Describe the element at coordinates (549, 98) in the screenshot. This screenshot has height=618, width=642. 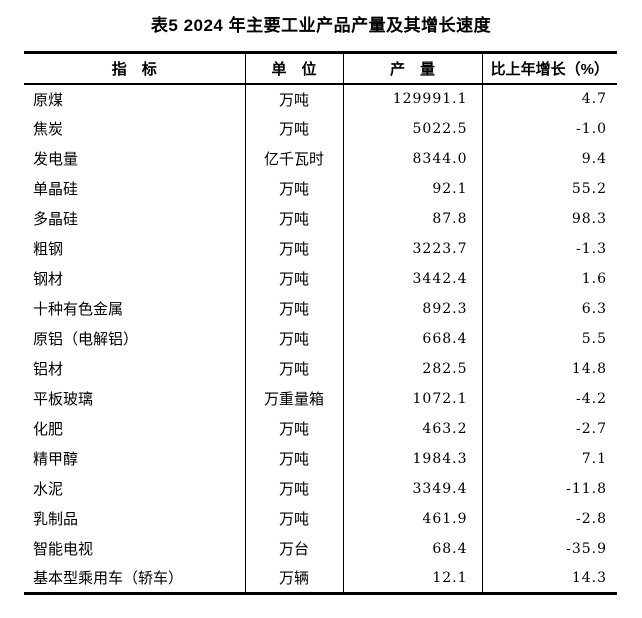
I see `growth-cell: 4.7` at that location.